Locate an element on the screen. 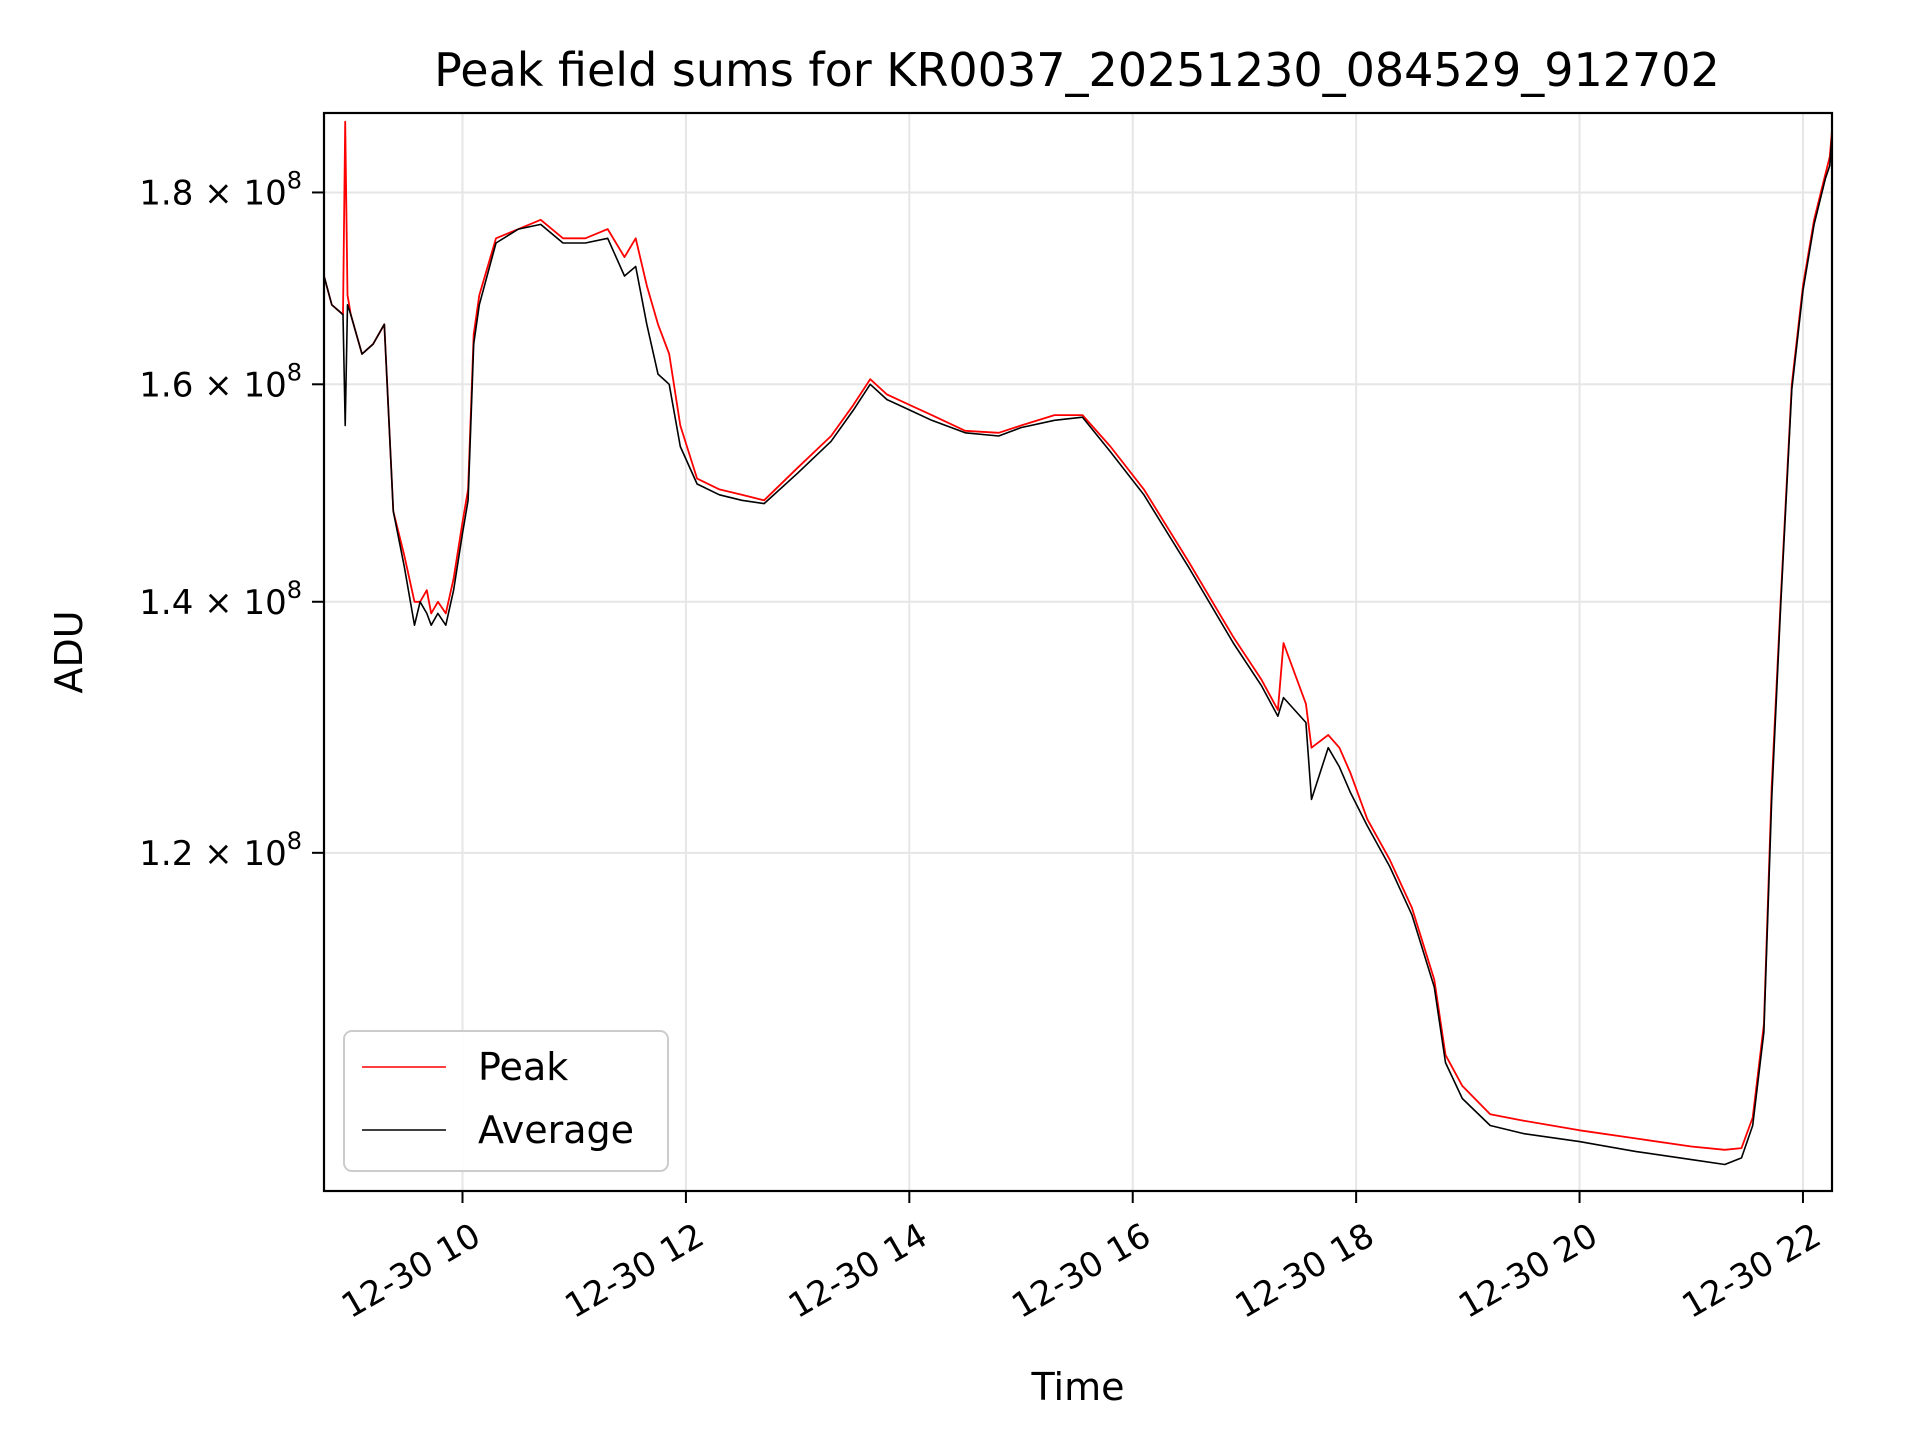 This screenshot has height=1440, width=1920. legend: Peak Average is located at coordinates (506, 1101).